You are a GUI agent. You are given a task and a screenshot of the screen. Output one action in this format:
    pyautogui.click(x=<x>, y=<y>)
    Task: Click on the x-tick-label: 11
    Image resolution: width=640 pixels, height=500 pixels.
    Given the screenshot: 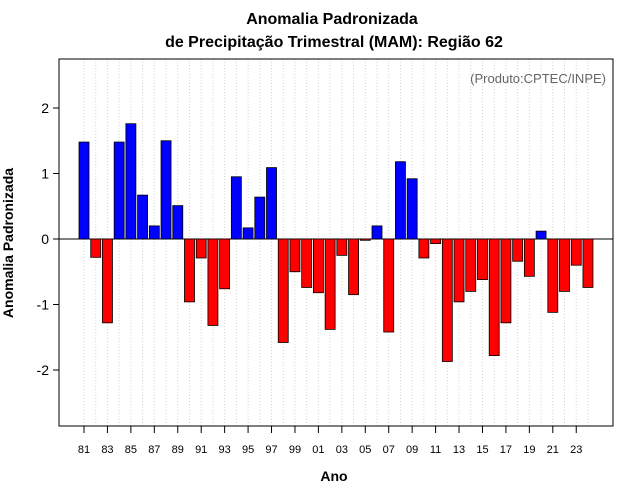 What is the action you would take?
    pyautogui.click(x=435, y=450)
    